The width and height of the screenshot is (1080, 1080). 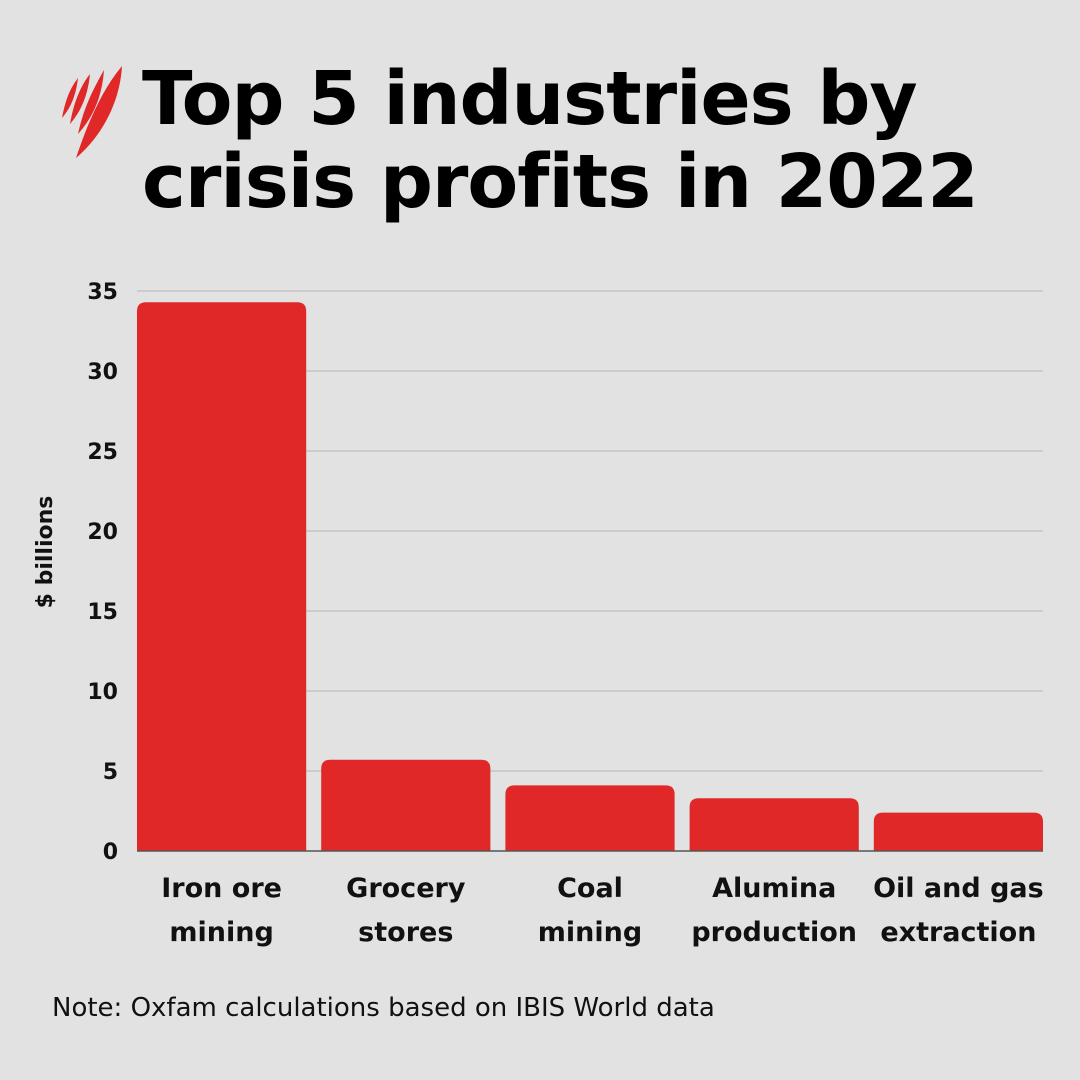 What do you see at coordinates (110, 772) in the screenshot?
I see `y-tick-label: 5` at bounding box center [110, 772].